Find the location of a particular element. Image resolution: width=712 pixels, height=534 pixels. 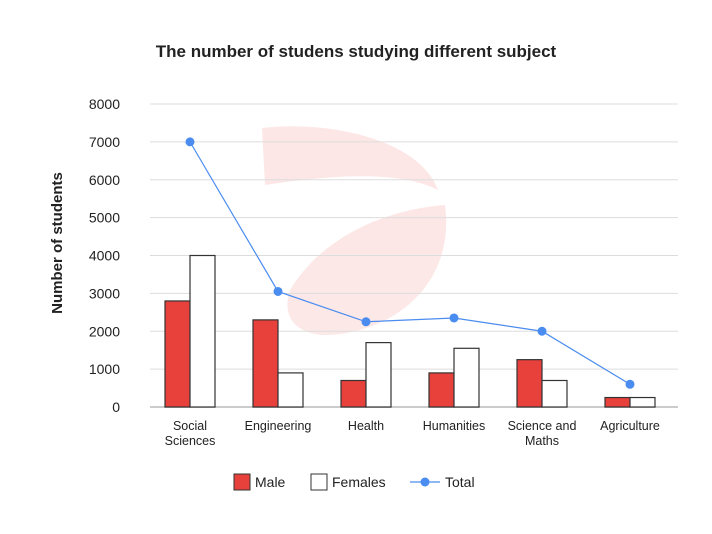

legend-swatch-male is located at coordinates (242, 482).